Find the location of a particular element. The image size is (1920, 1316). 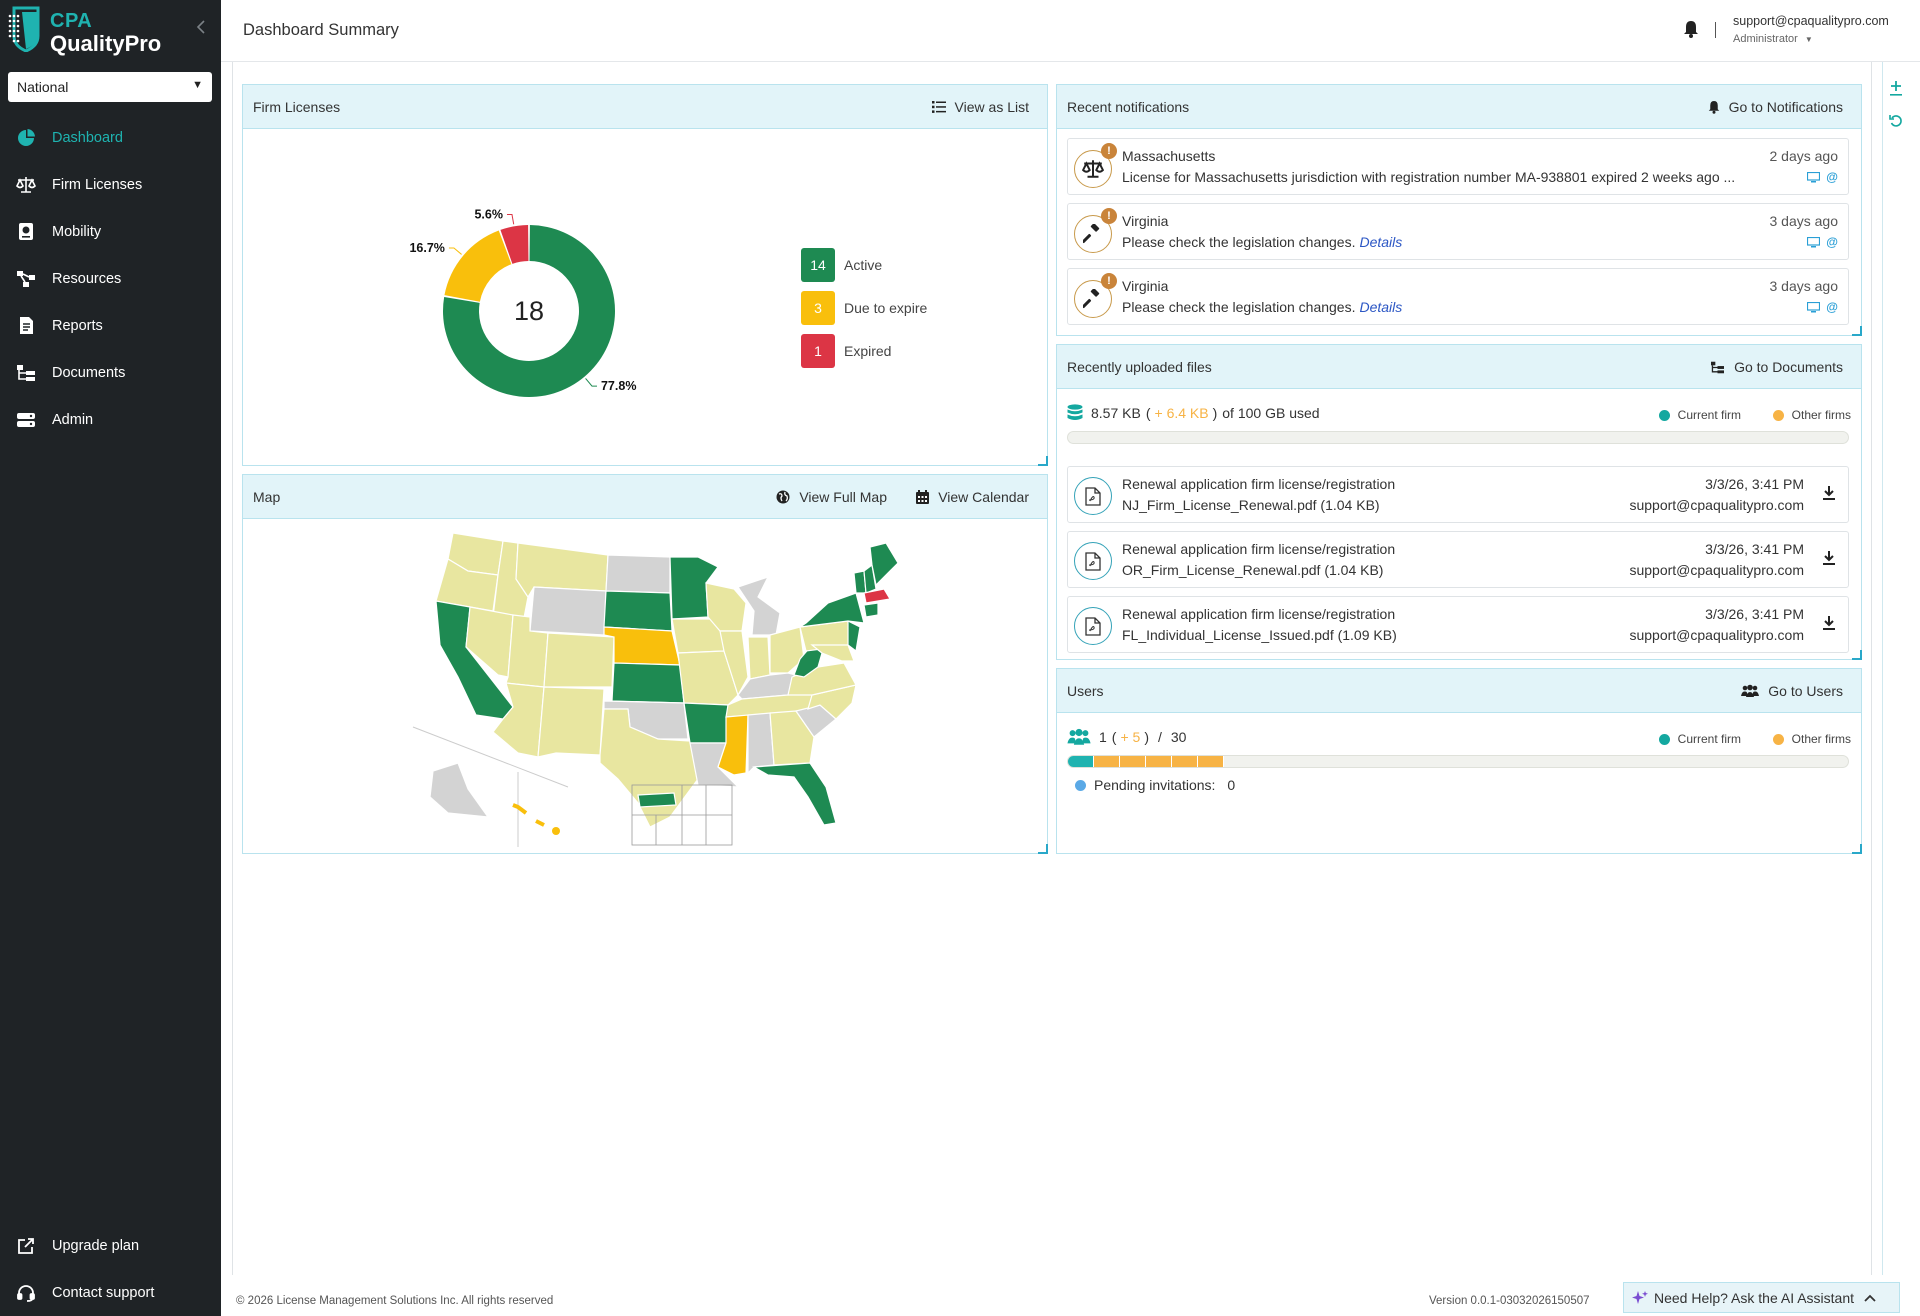

reset-layout-button is located at coordinates (1896, 123).